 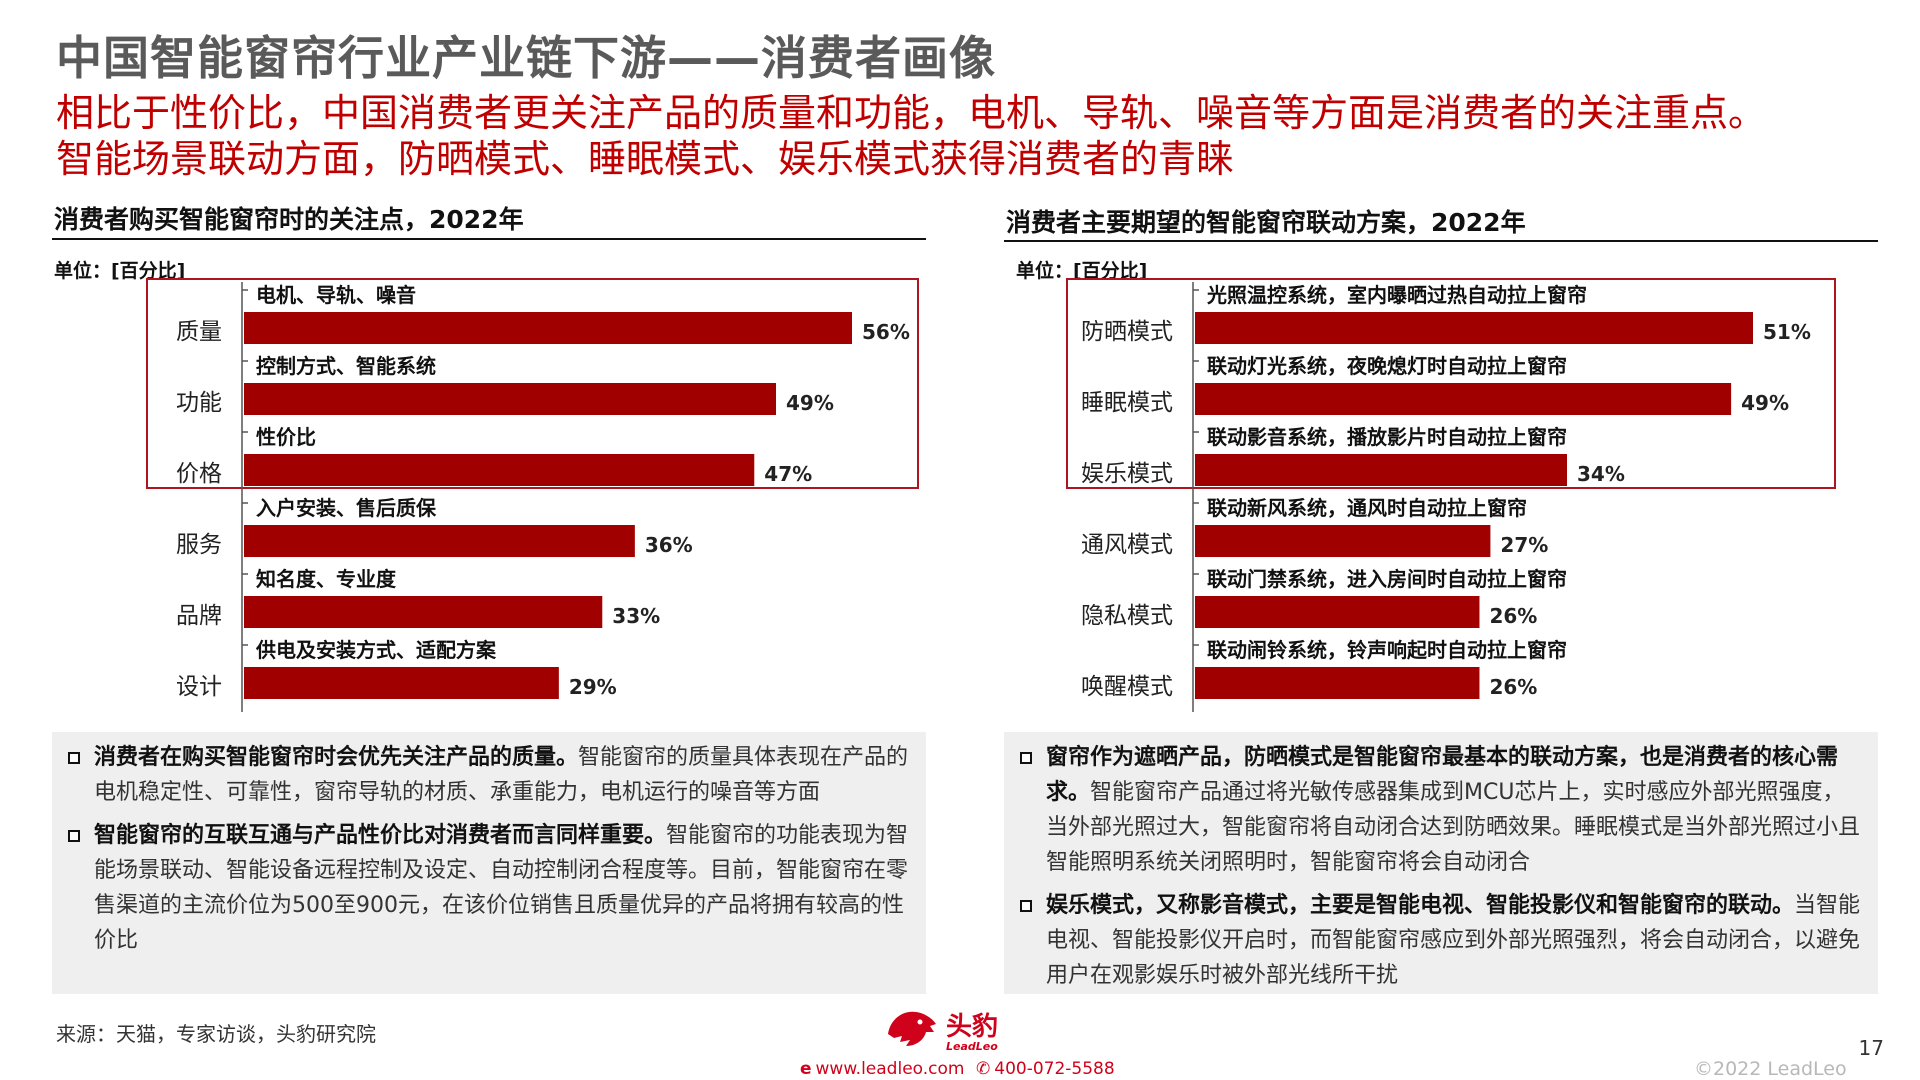 What do you see at coordinates (336, 757) in the screenshot?
I see `left-note-1-bold: 消费者在购买智能窗帘时会优先关注产品的质量。` at bounding box center [336, 757].